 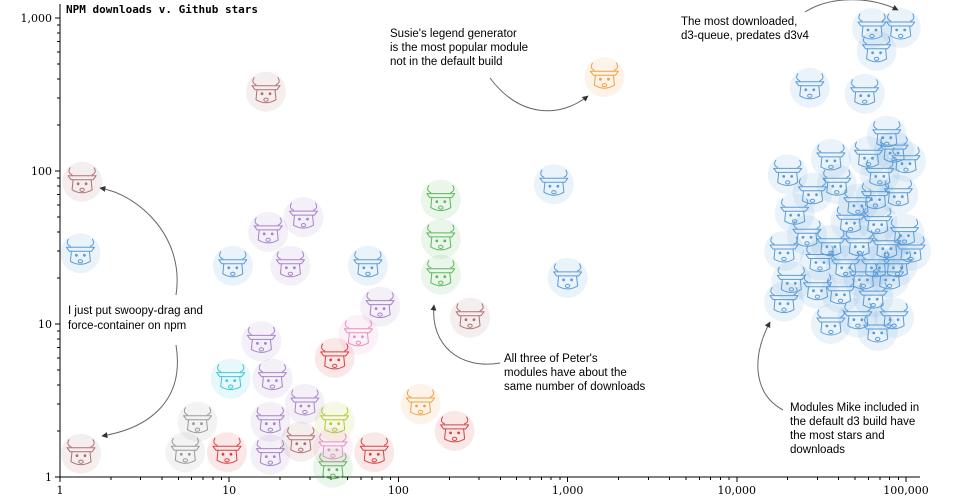 What do you see at coordinates (139, 391) in the screenshot?
I see `arrow-swoopy-down` at bounding box center [139, 391].